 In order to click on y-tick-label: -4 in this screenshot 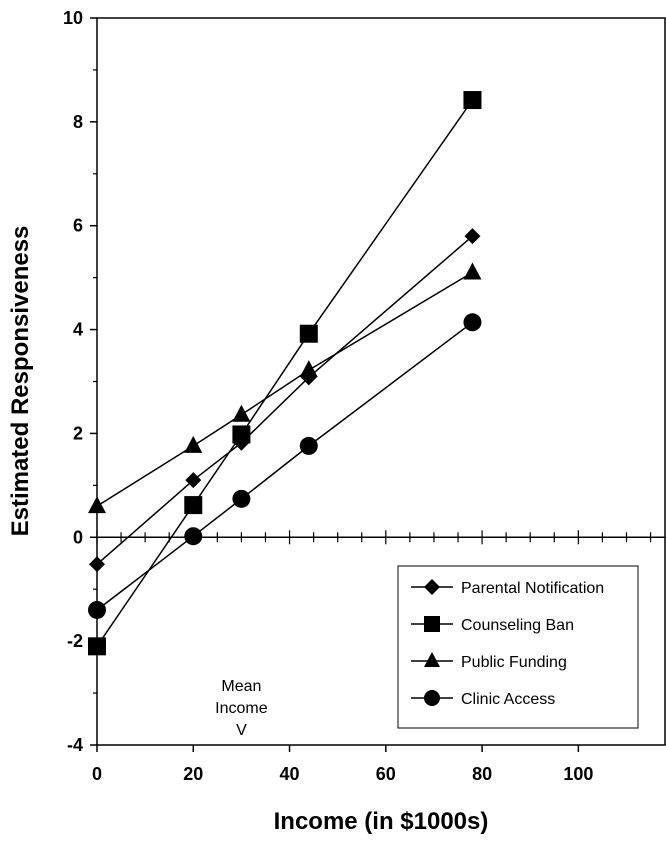, I will do `click(75, 745)`.